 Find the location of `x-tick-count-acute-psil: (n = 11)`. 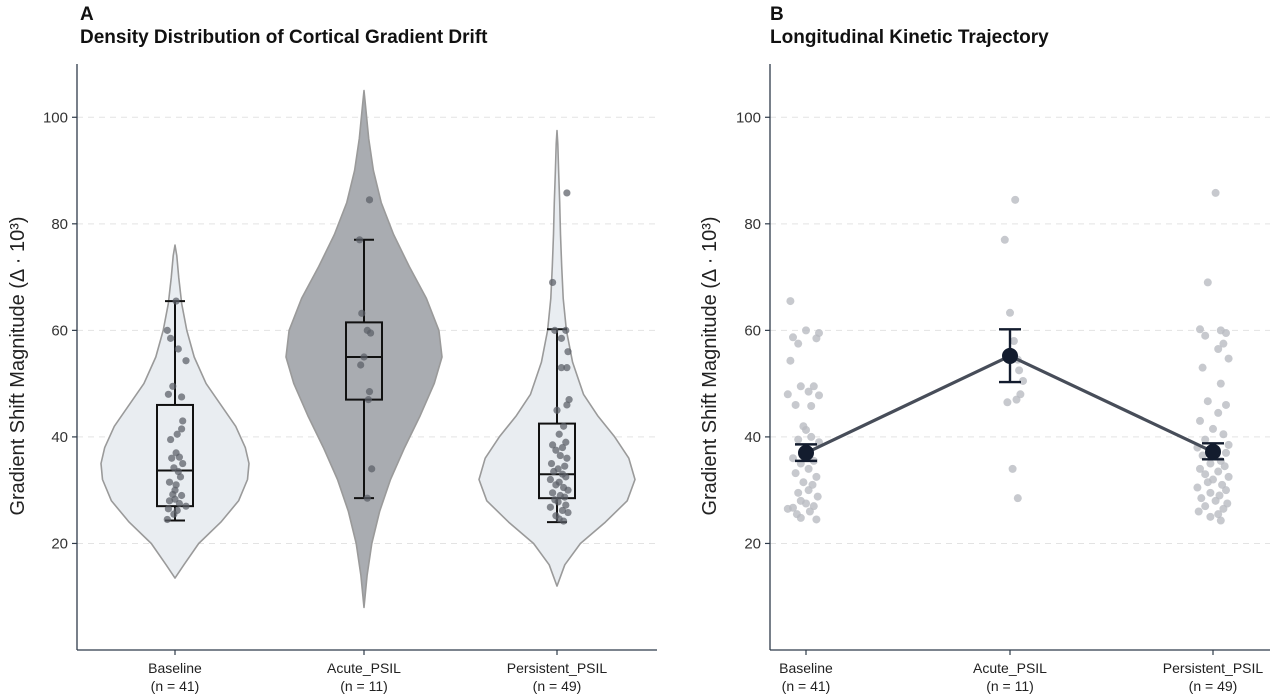

x-tick-count-acute-psil: (n = 11) is located at coordinates (1010, 686).